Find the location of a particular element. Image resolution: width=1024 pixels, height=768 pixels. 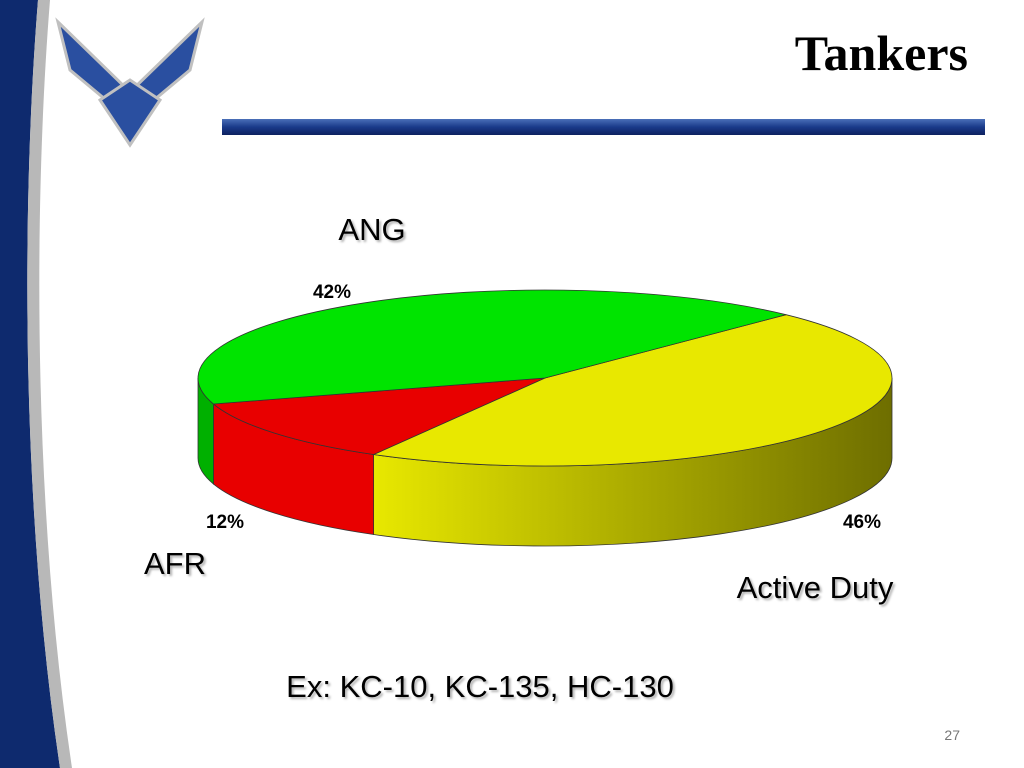

value-label: 42% is located at coordinates (332, 292).